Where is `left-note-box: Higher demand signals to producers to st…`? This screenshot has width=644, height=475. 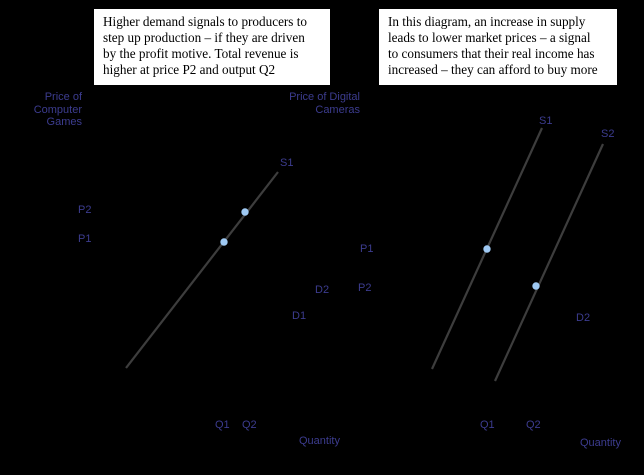 left-note-box: Higher demand signals to producers to st… is located at coordinates (212, 47).